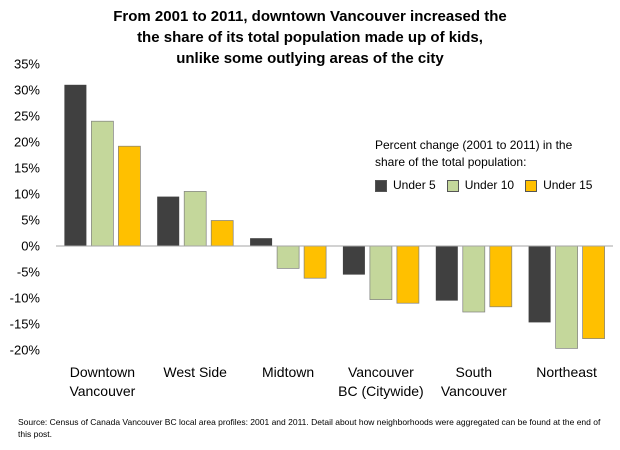 This screenshot has width=620, height=450. Describe the element at coordinates (29, 272) in the screenshot. I see `y-tick-label: -5%` at that location.